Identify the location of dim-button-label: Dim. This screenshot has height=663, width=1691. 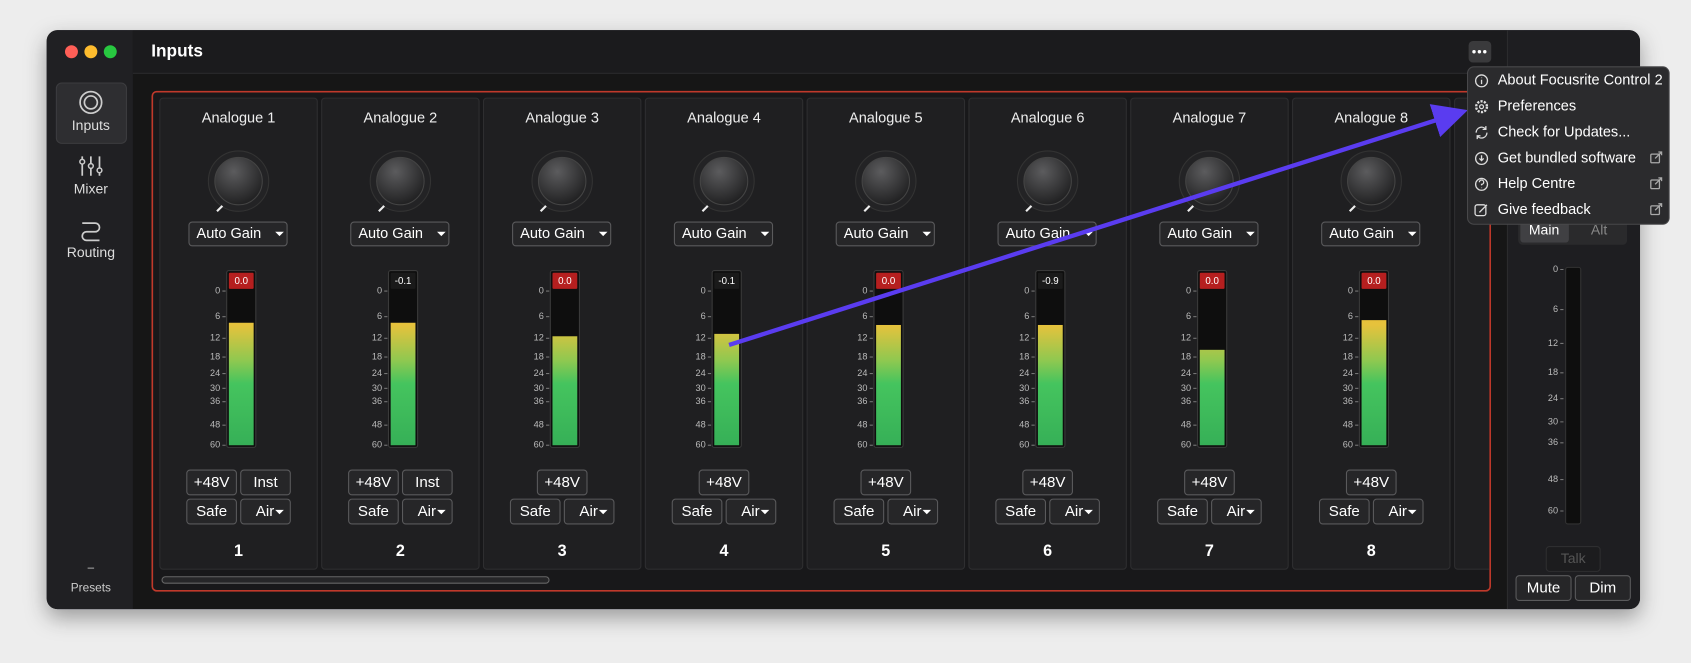
(1602, 588).